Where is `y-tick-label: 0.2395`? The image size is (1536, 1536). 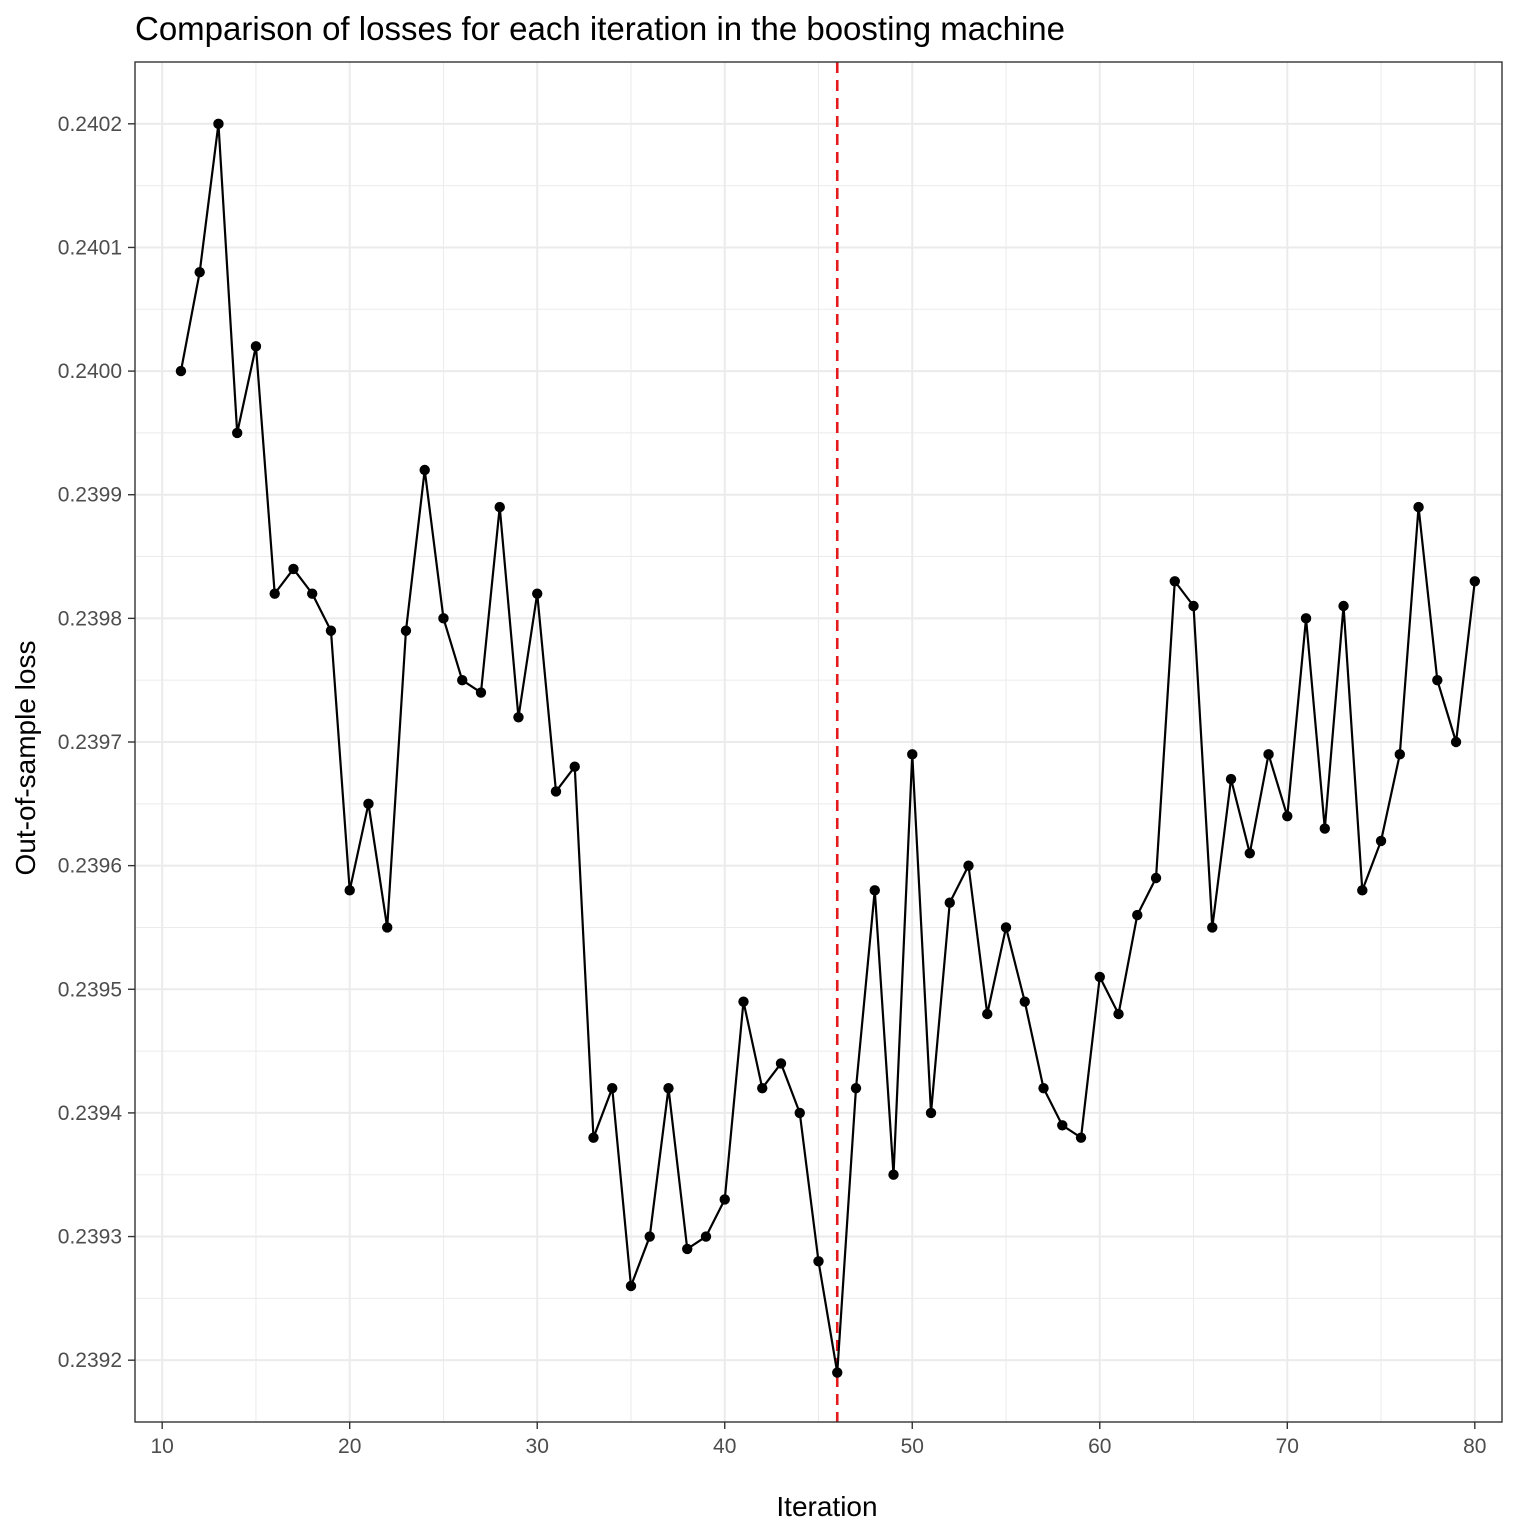
y-tick-label: 0.2395 is located at coordinates (90, 989).